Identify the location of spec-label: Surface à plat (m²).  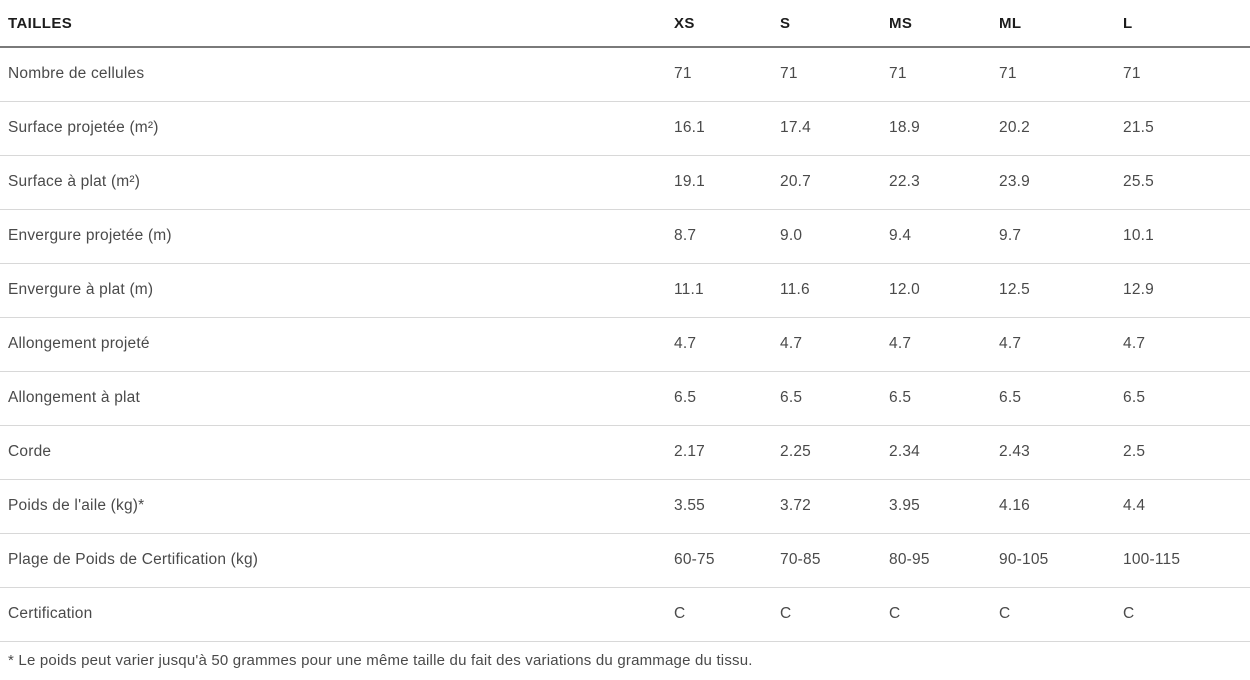
(337, 182).